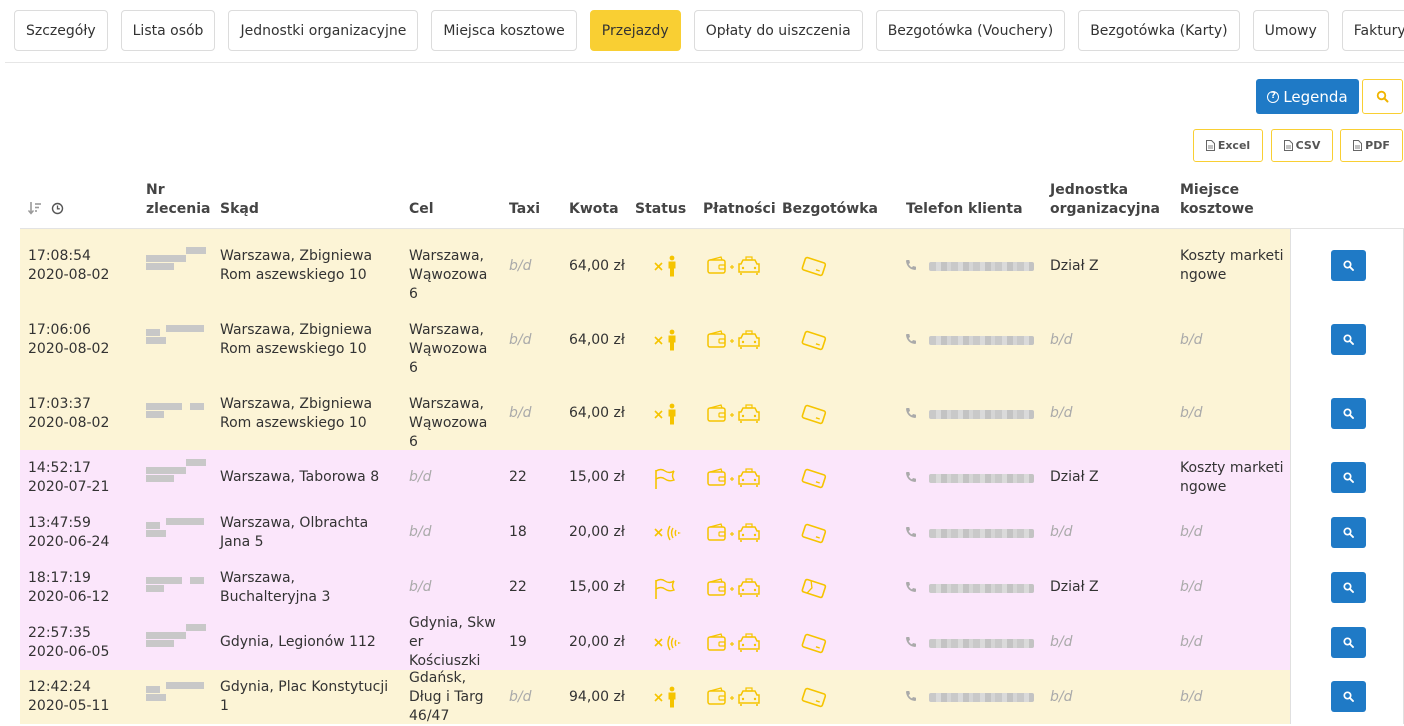 This screenshot has width=1404, height=726. What do you see at coordinates (57, 208) in the screenshot?
I see `clock-icon` at bounding box center [57, 208].